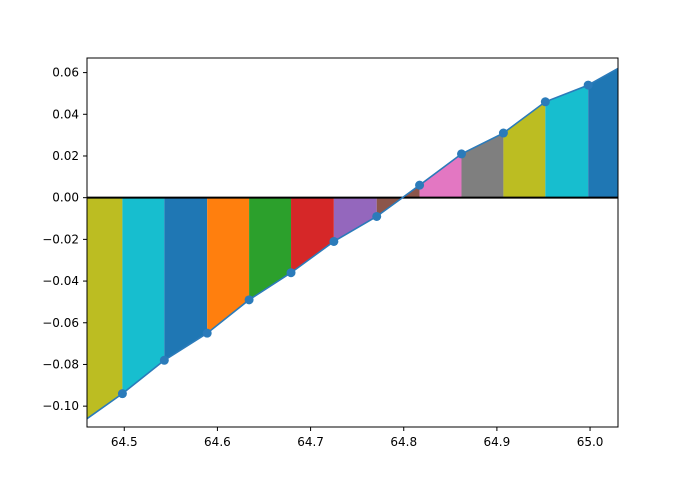  I want to click on x-axis: 64.5 64.6 64.7 64.8 64.9 65.0, so click(357, 438).